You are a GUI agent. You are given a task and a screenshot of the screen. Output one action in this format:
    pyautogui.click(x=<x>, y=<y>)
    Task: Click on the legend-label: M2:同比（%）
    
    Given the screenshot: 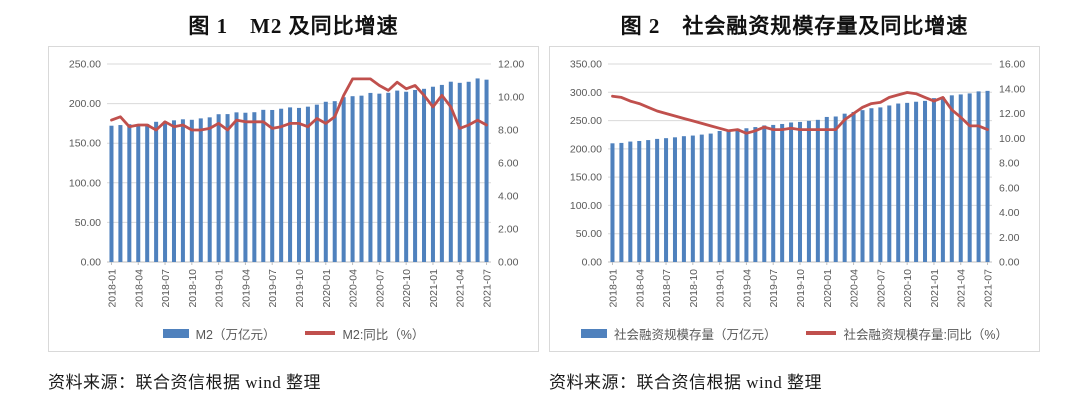 What is the action you would take?
    pyautogui.click(x=383, y=334)
    